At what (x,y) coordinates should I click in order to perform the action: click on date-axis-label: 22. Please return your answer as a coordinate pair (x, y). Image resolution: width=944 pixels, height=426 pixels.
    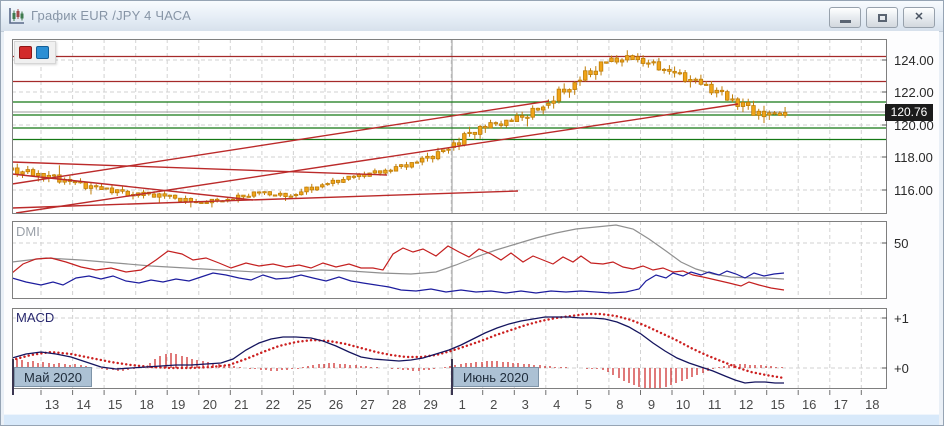
    Looking at the image, I should click on (273, 404).